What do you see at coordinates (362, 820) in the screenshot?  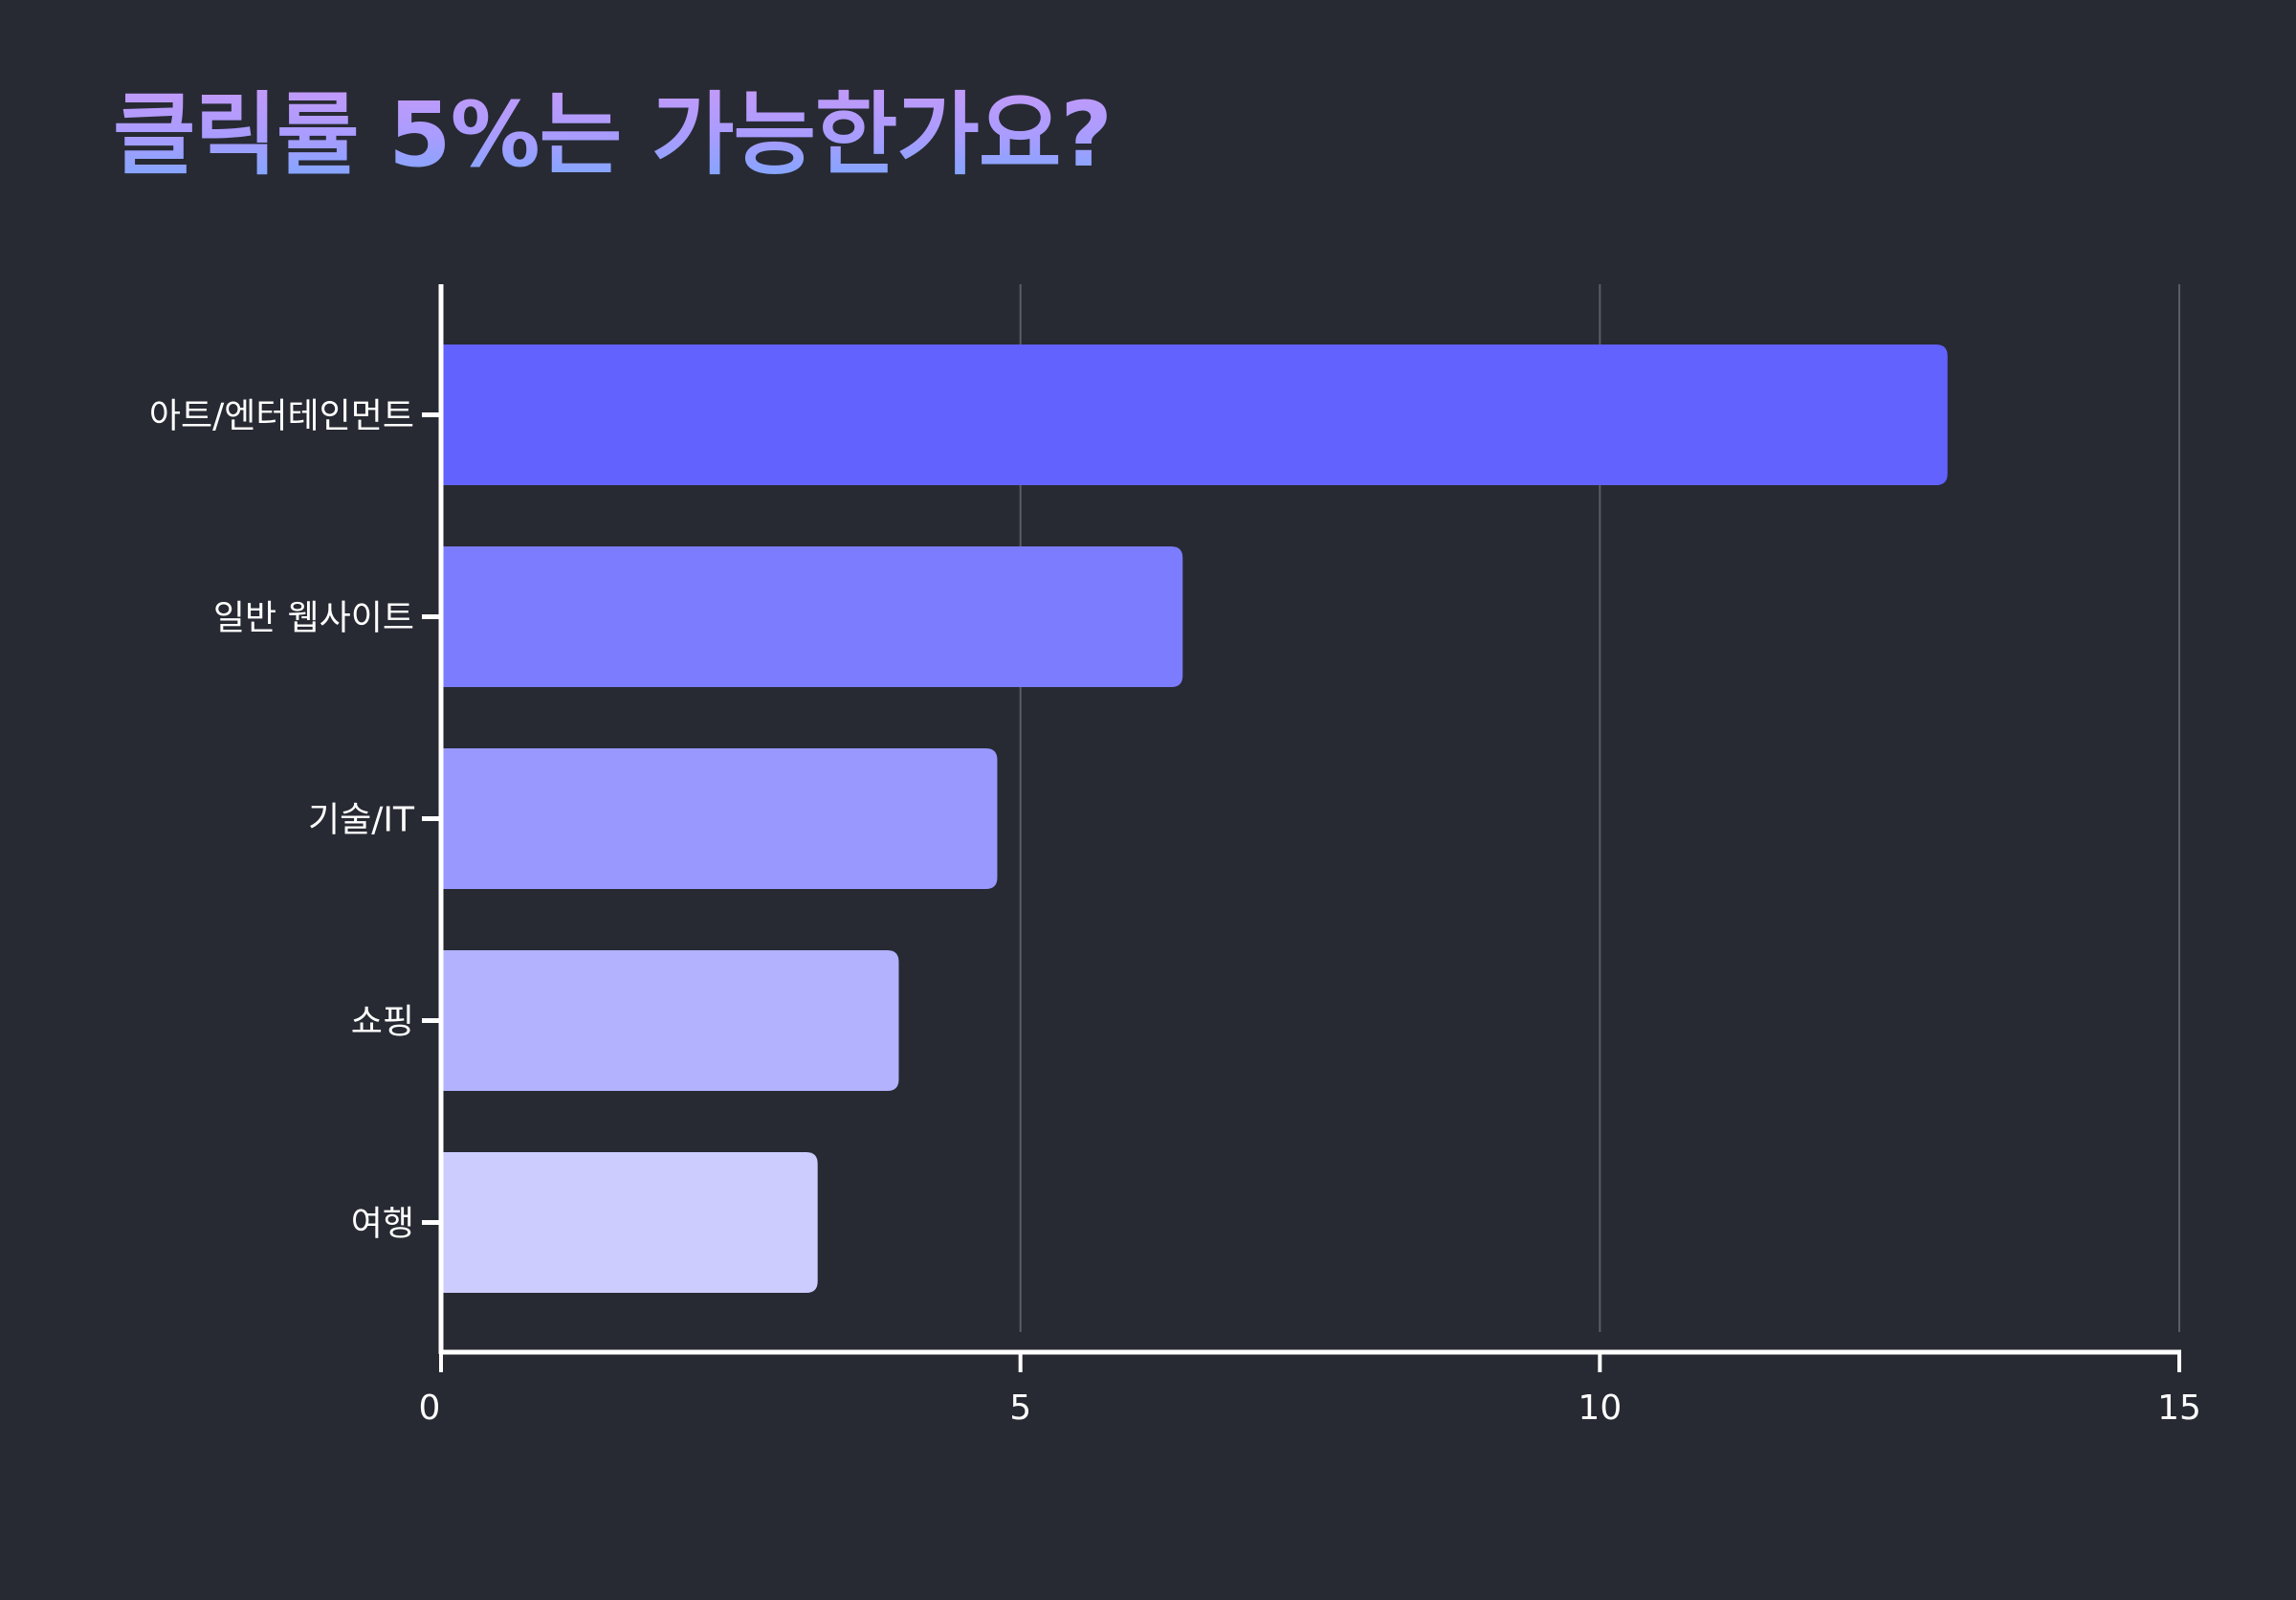 I see `category-label-3: 기술/IT` at bounding box center [362, 820].